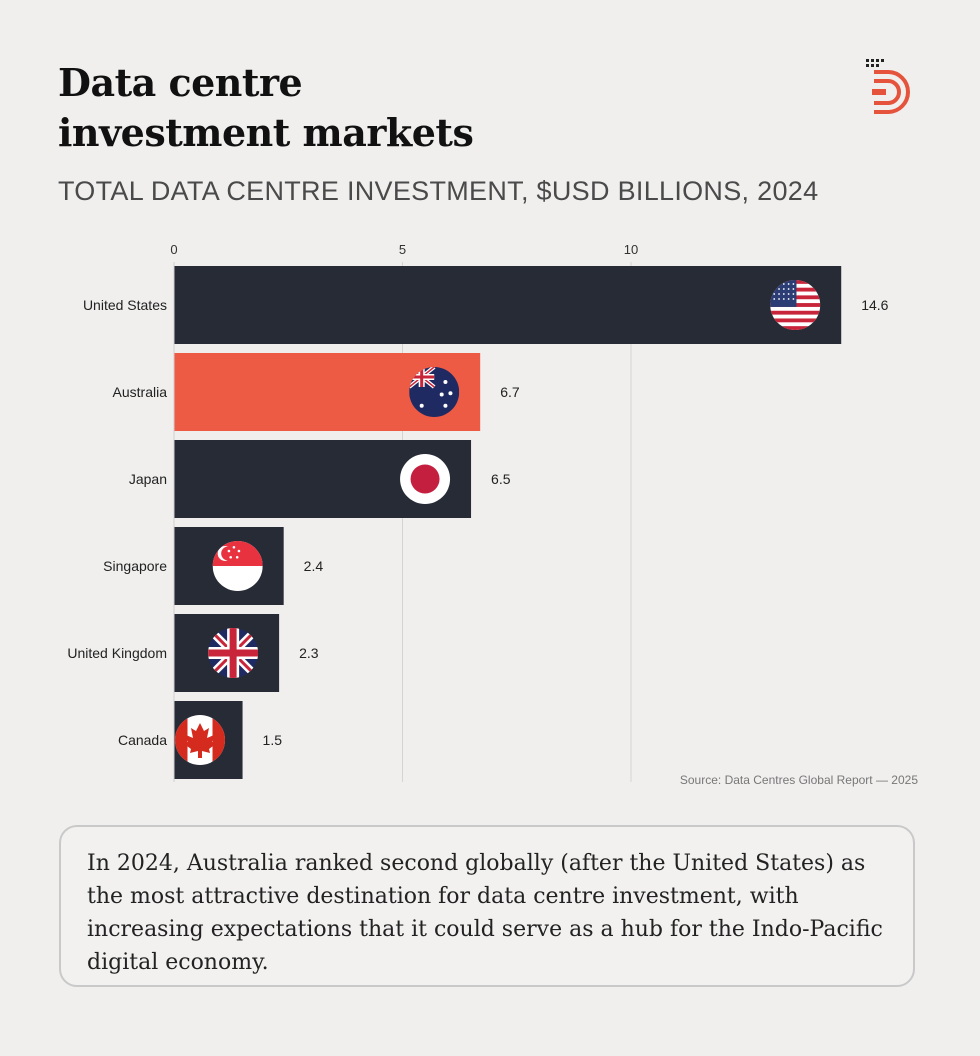 The height and width of the screenshot is (1056, 980). I want to click on value-label: 1.5, so click(273, 740).